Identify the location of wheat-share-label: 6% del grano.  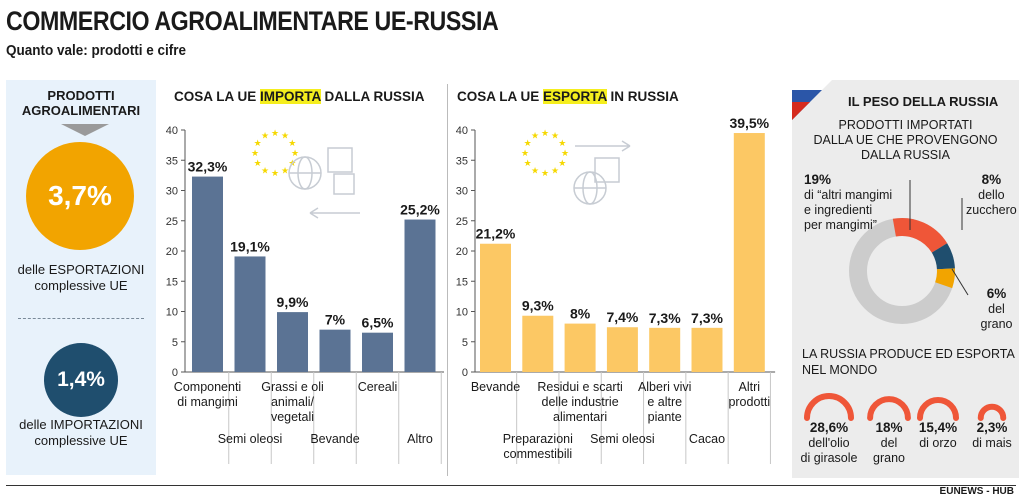
(996, 309).